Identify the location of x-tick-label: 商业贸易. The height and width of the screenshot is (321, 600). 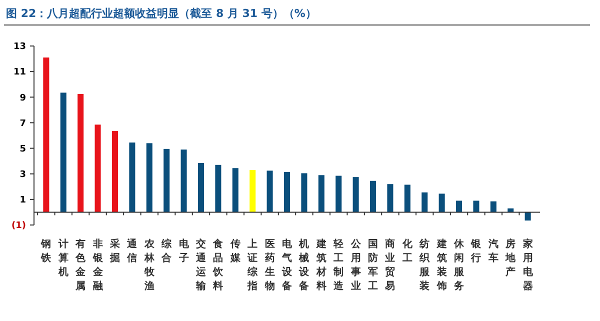
(390, 265).